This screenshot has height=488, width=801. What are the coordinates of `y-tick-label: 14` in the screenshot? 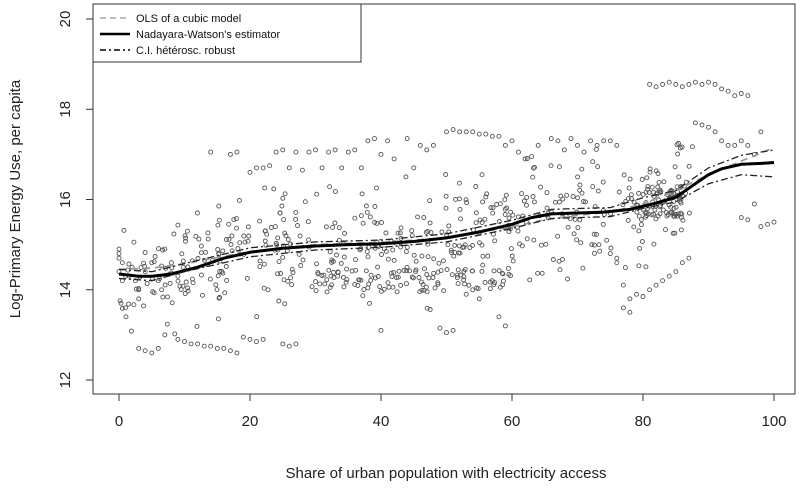 It's located at (65, 289).